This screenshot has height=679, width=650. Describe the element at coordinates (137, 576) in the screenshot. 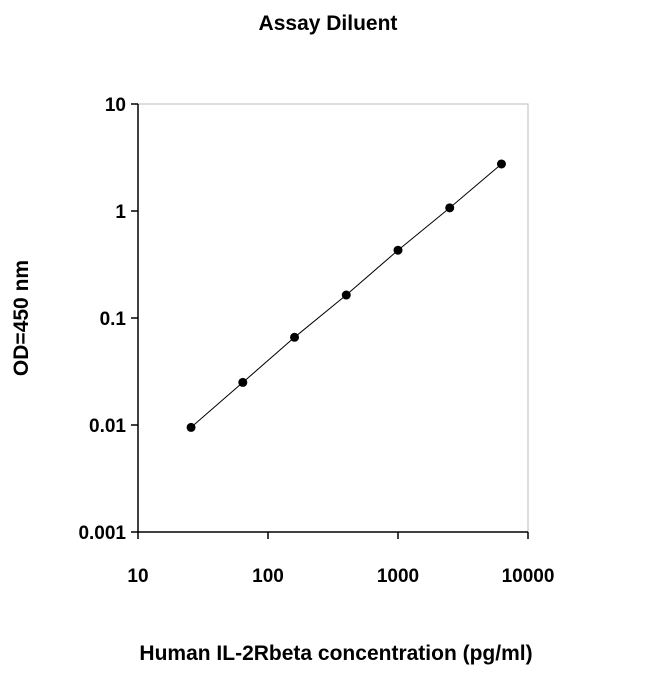

I see `x-tick-label: 10` at that location.